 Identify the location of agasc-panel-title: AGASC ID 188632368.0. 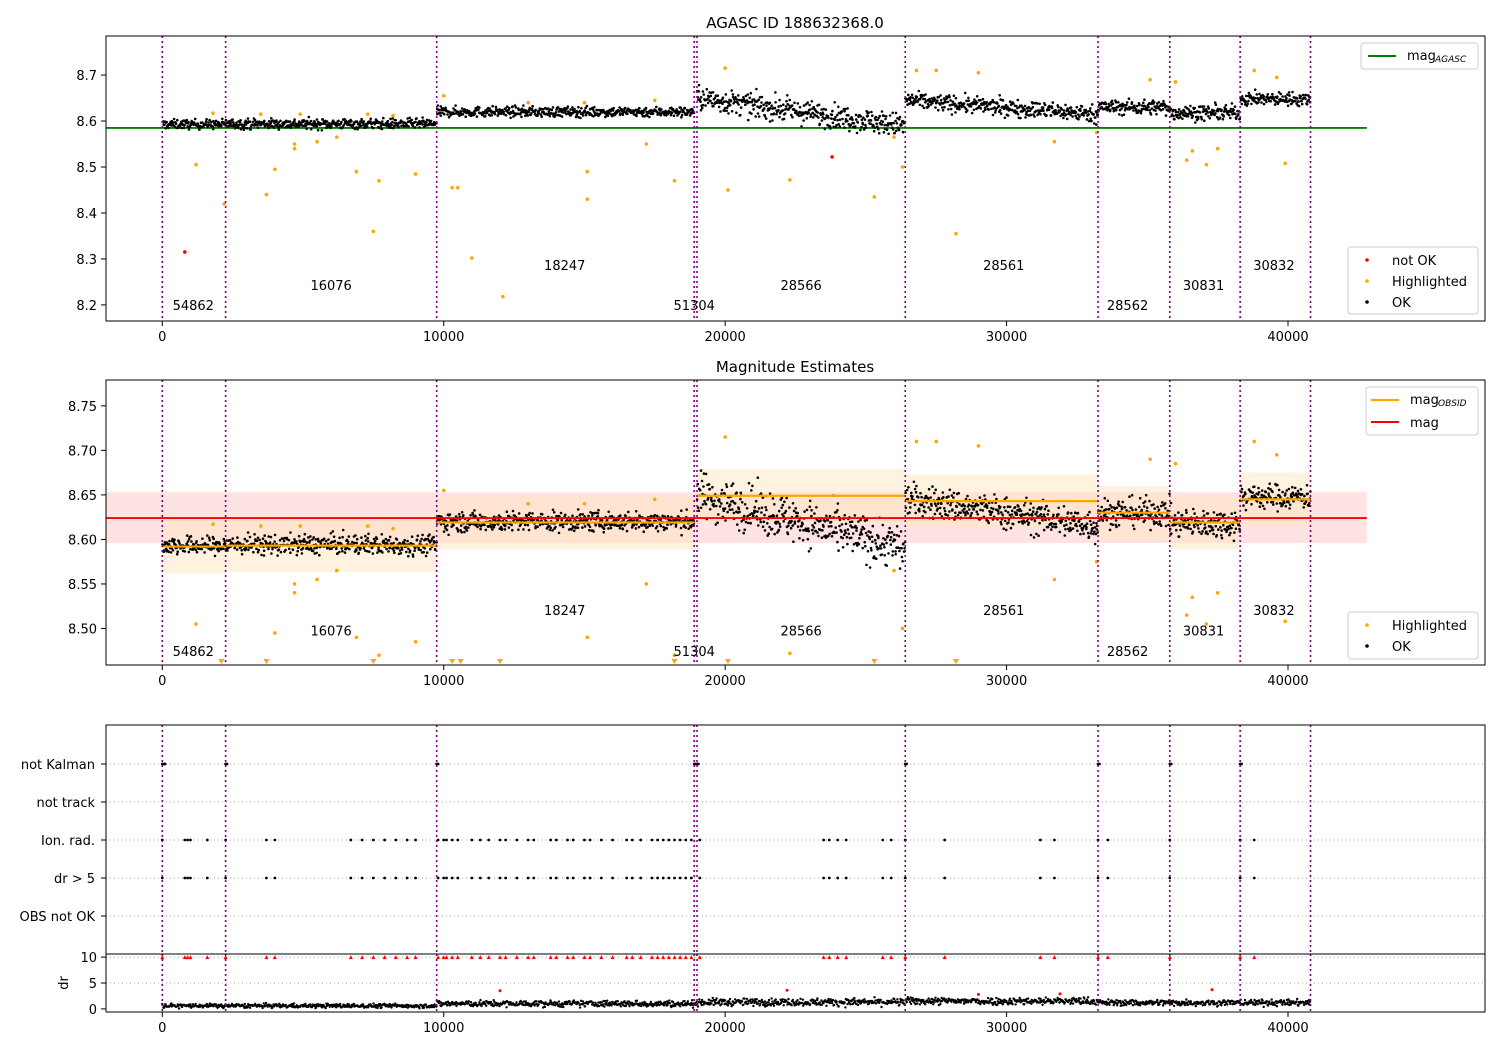
(795, 23).